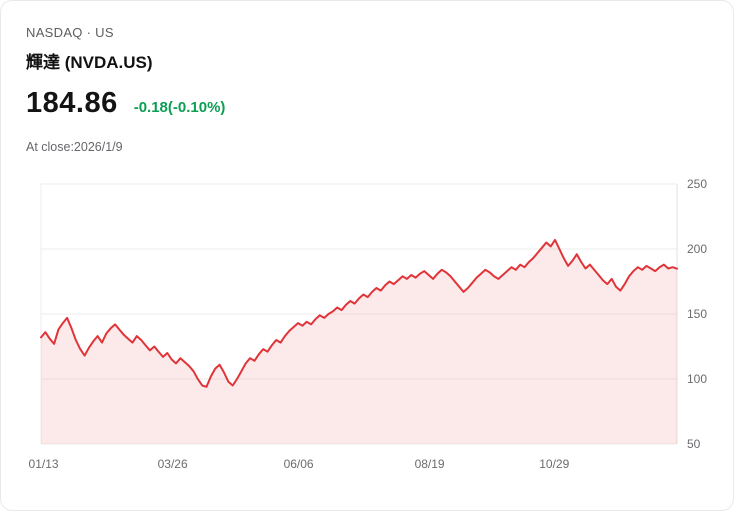 This screenshot has width=736, height=513. What do you see at coordinates (554, 464) in the screenshot?
I see `x-axis-label: 10/29` at bounding box center [554, 464].